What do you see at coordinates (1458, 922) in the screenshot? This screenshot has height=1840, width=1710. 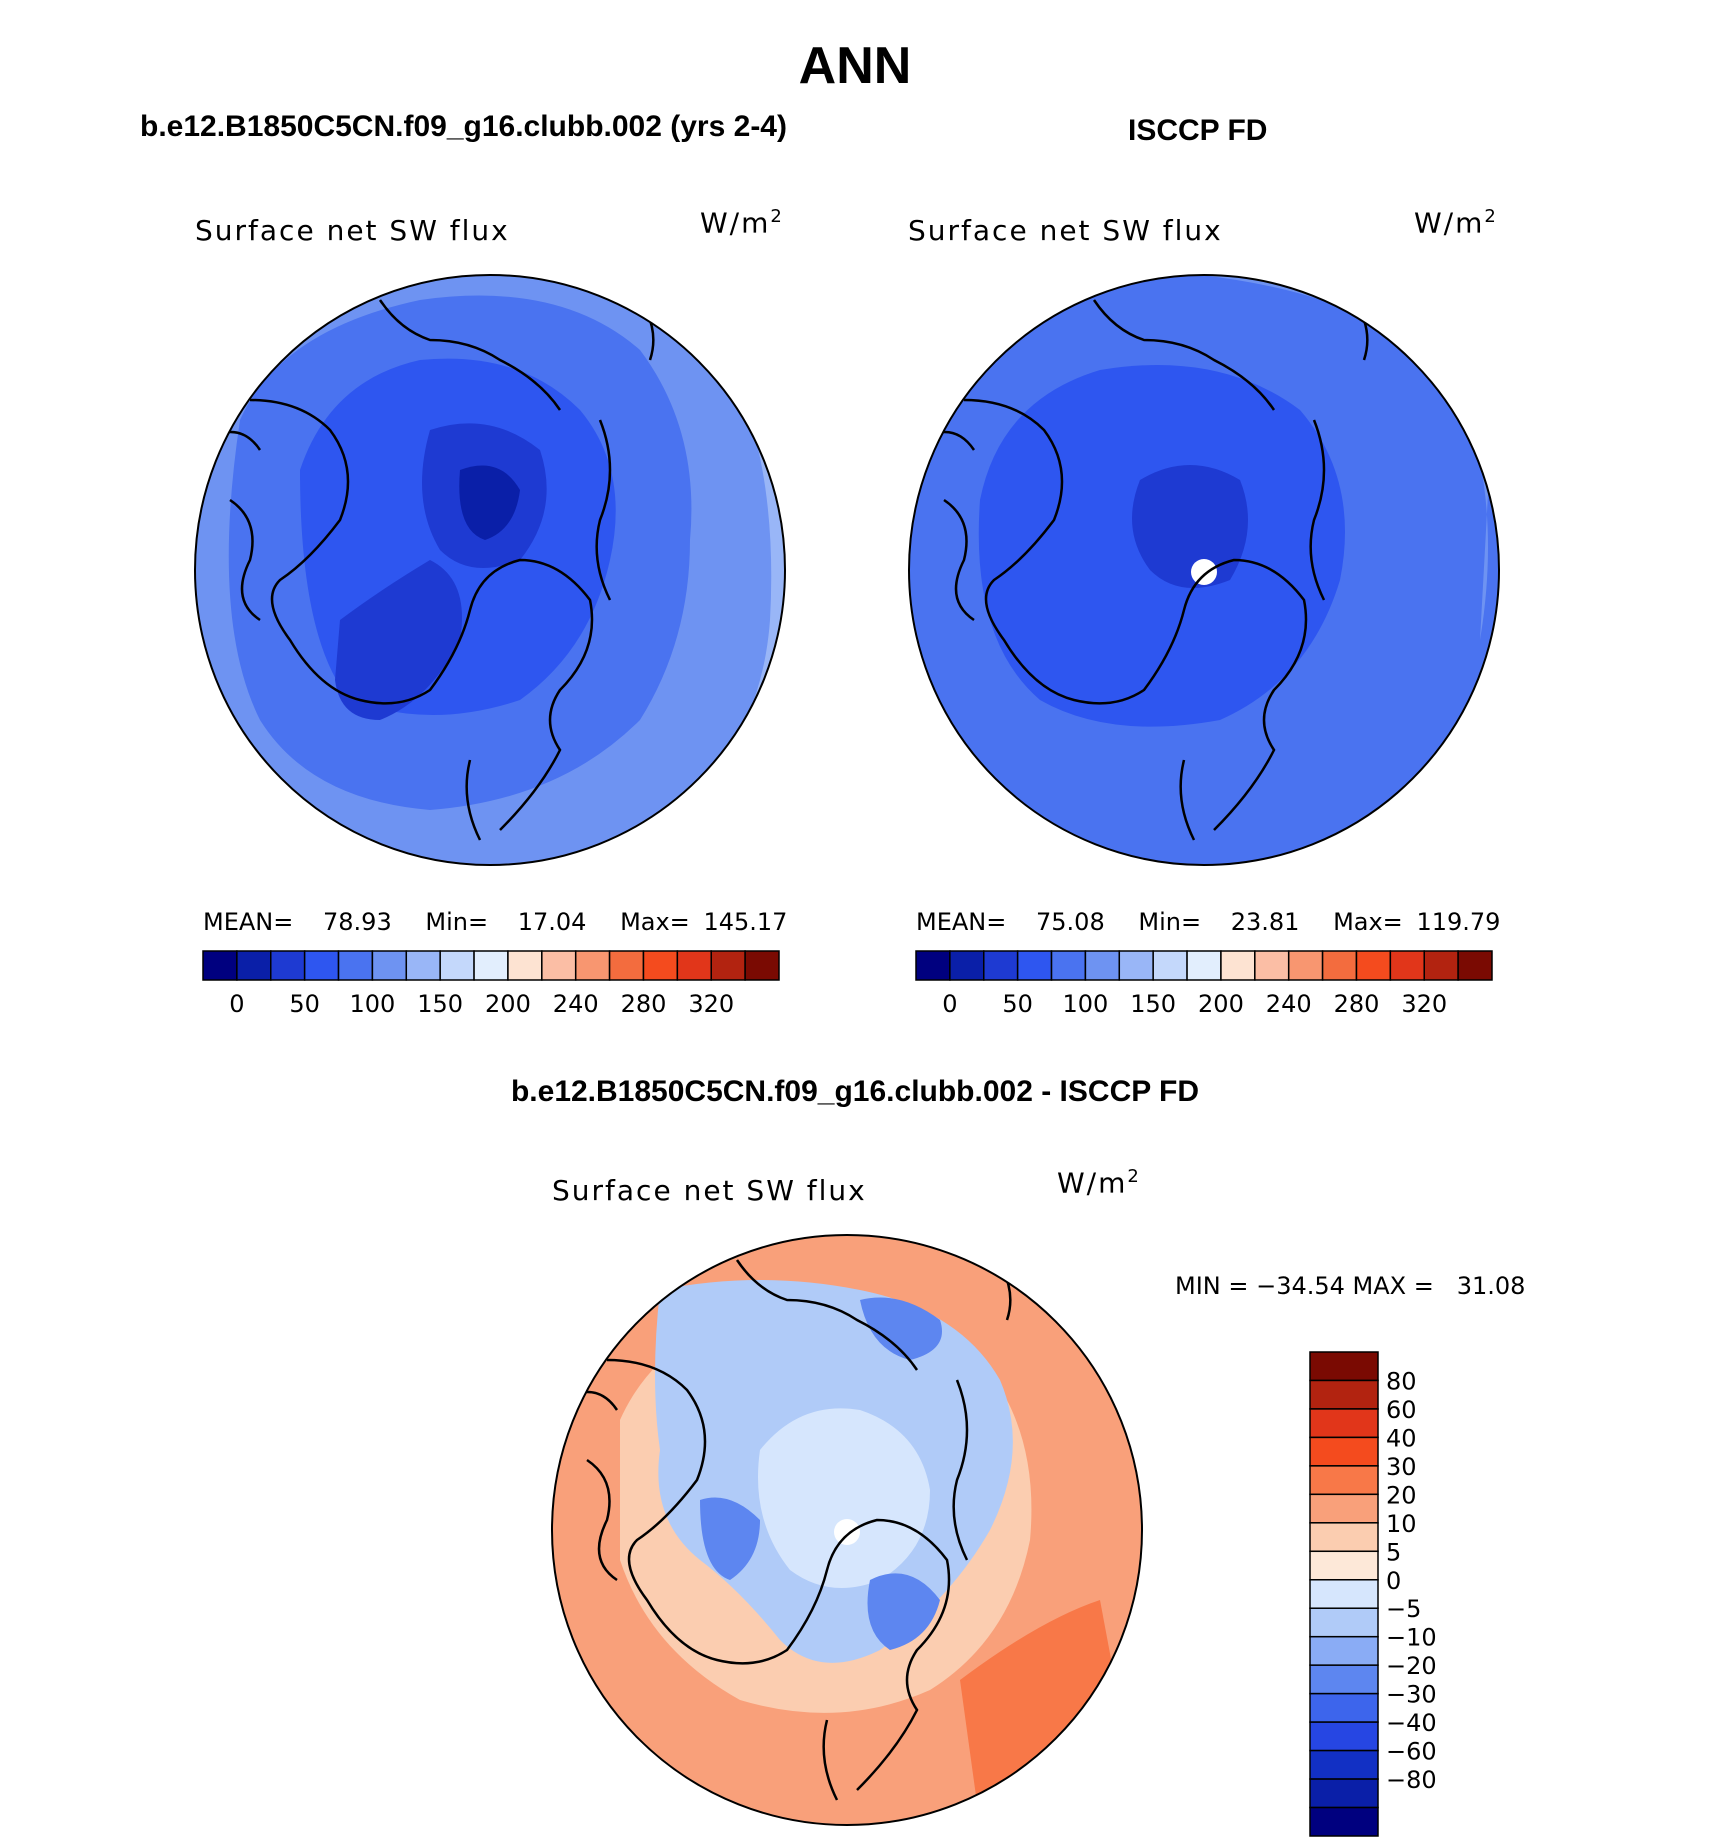 I see `right-max-value: 119.79` at bounding box center [1458, 922].